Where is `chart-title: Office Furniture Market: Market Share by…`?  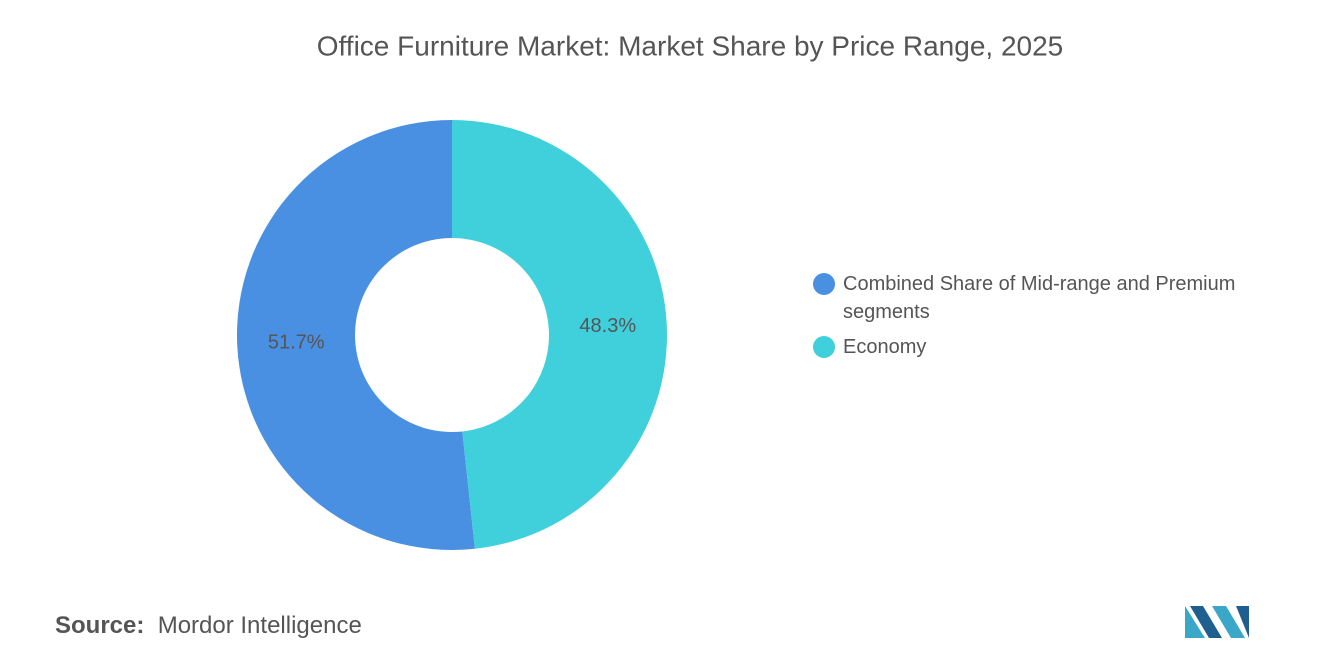
chart-title: Office Furniture Market: Market Share by… is located at coordinates (690, 45).